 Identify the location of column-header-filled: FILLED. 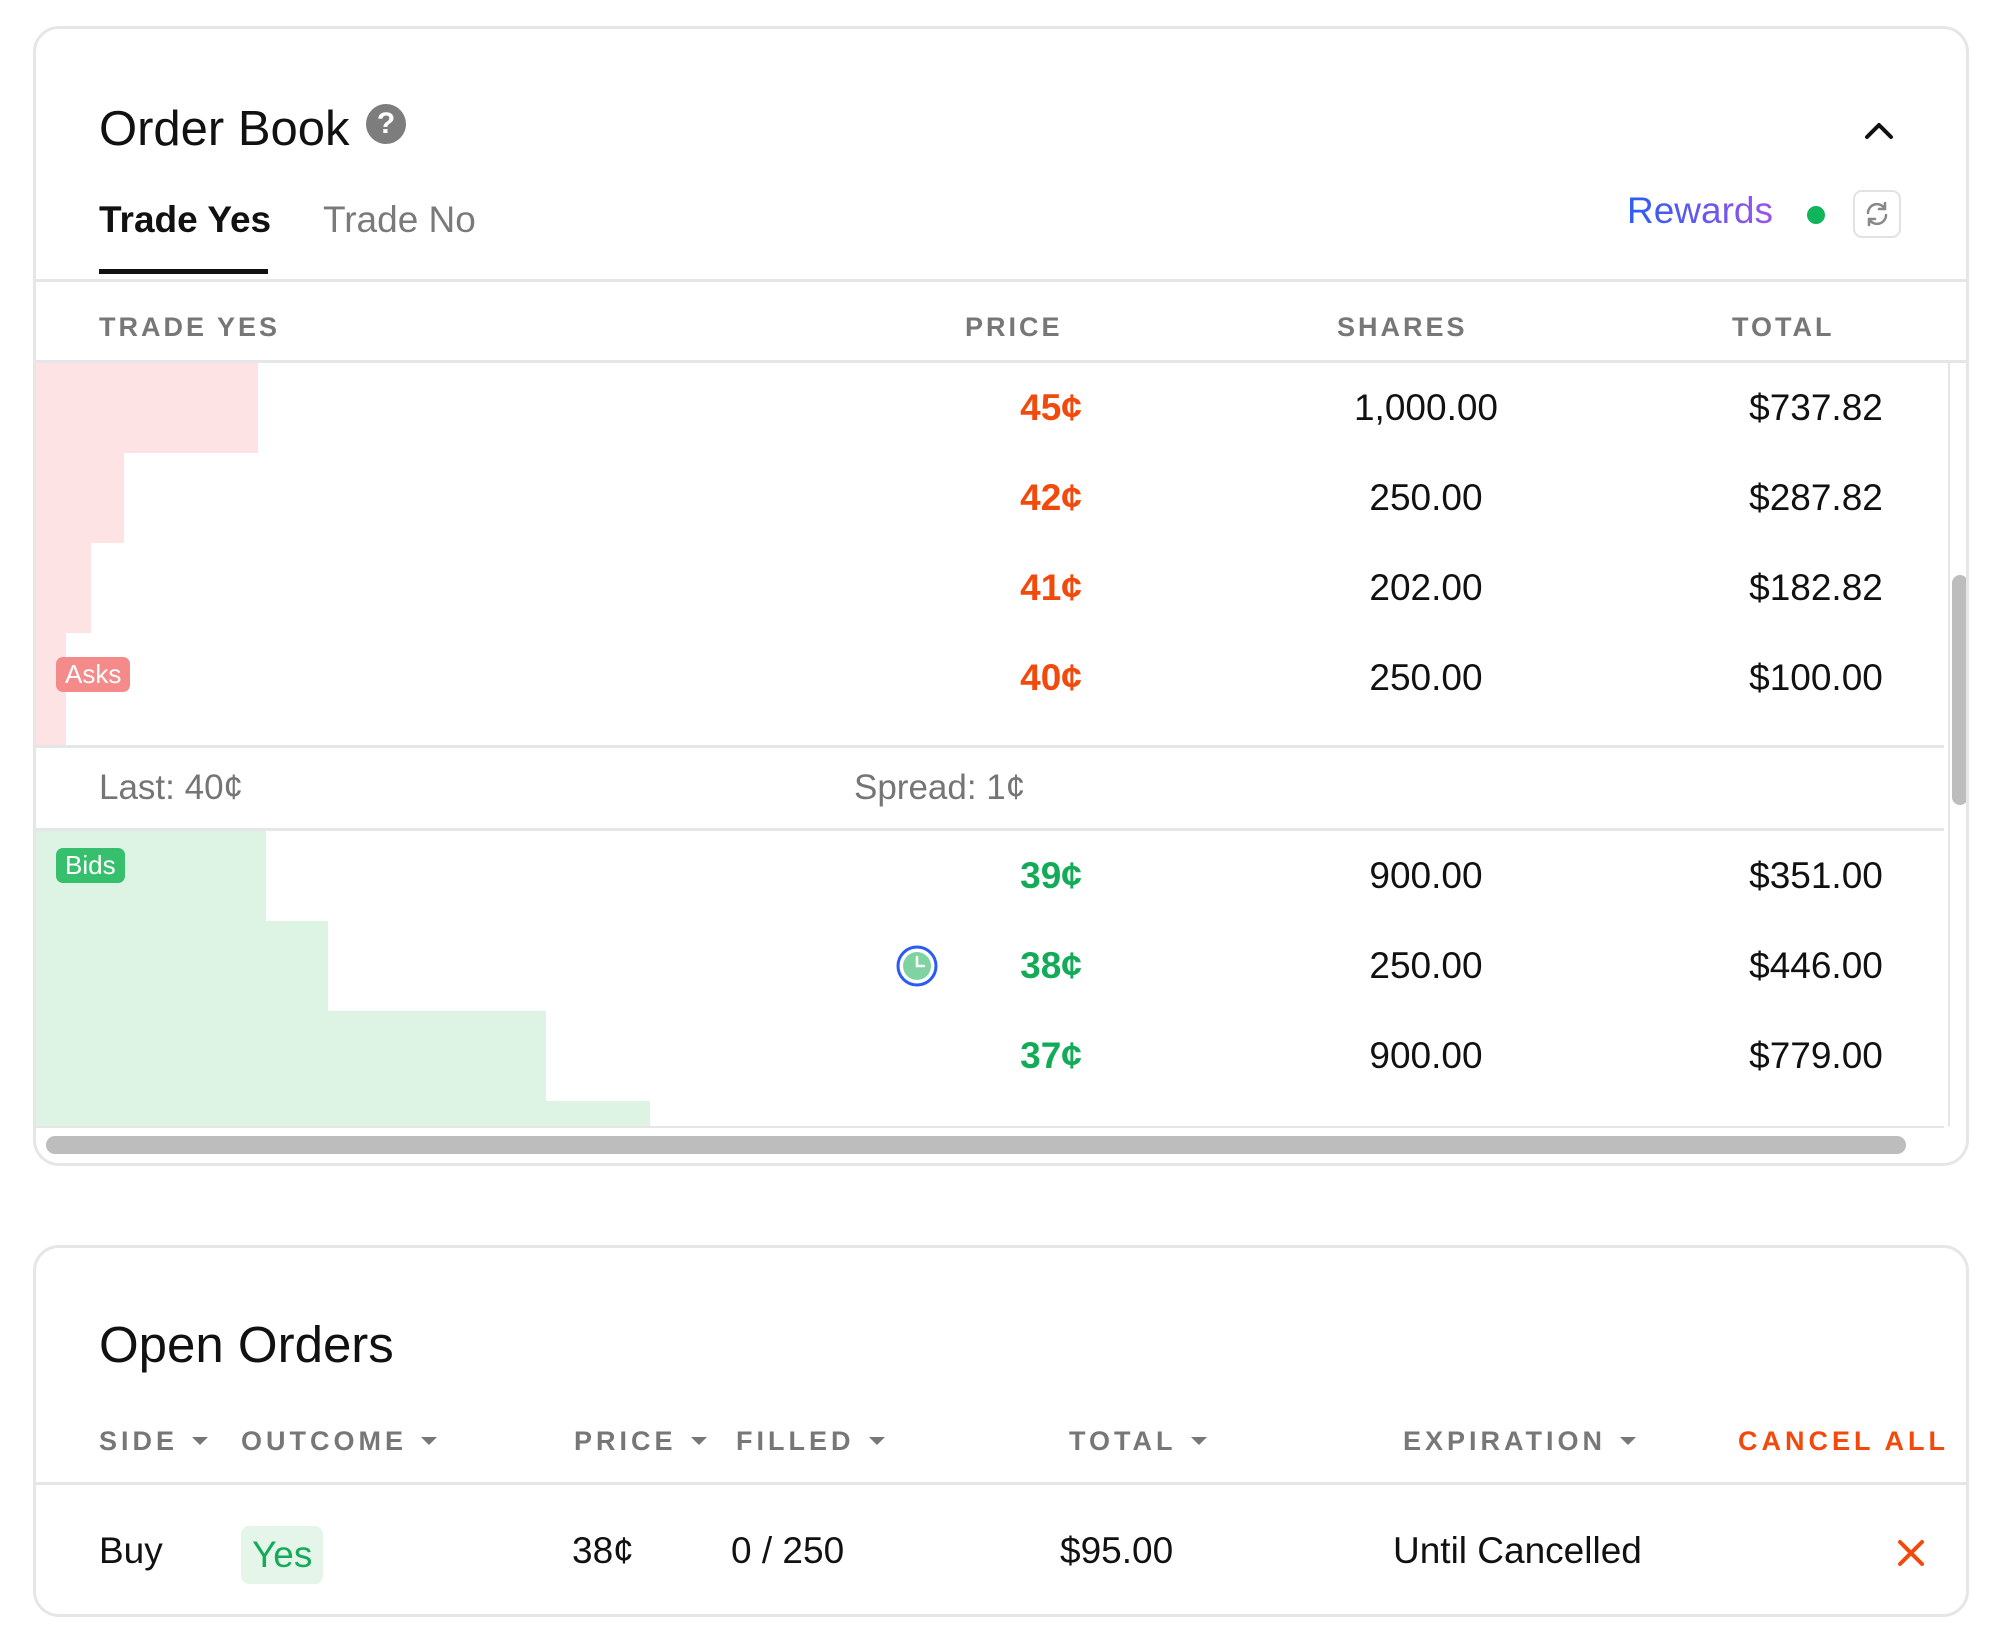
(795, 1441).